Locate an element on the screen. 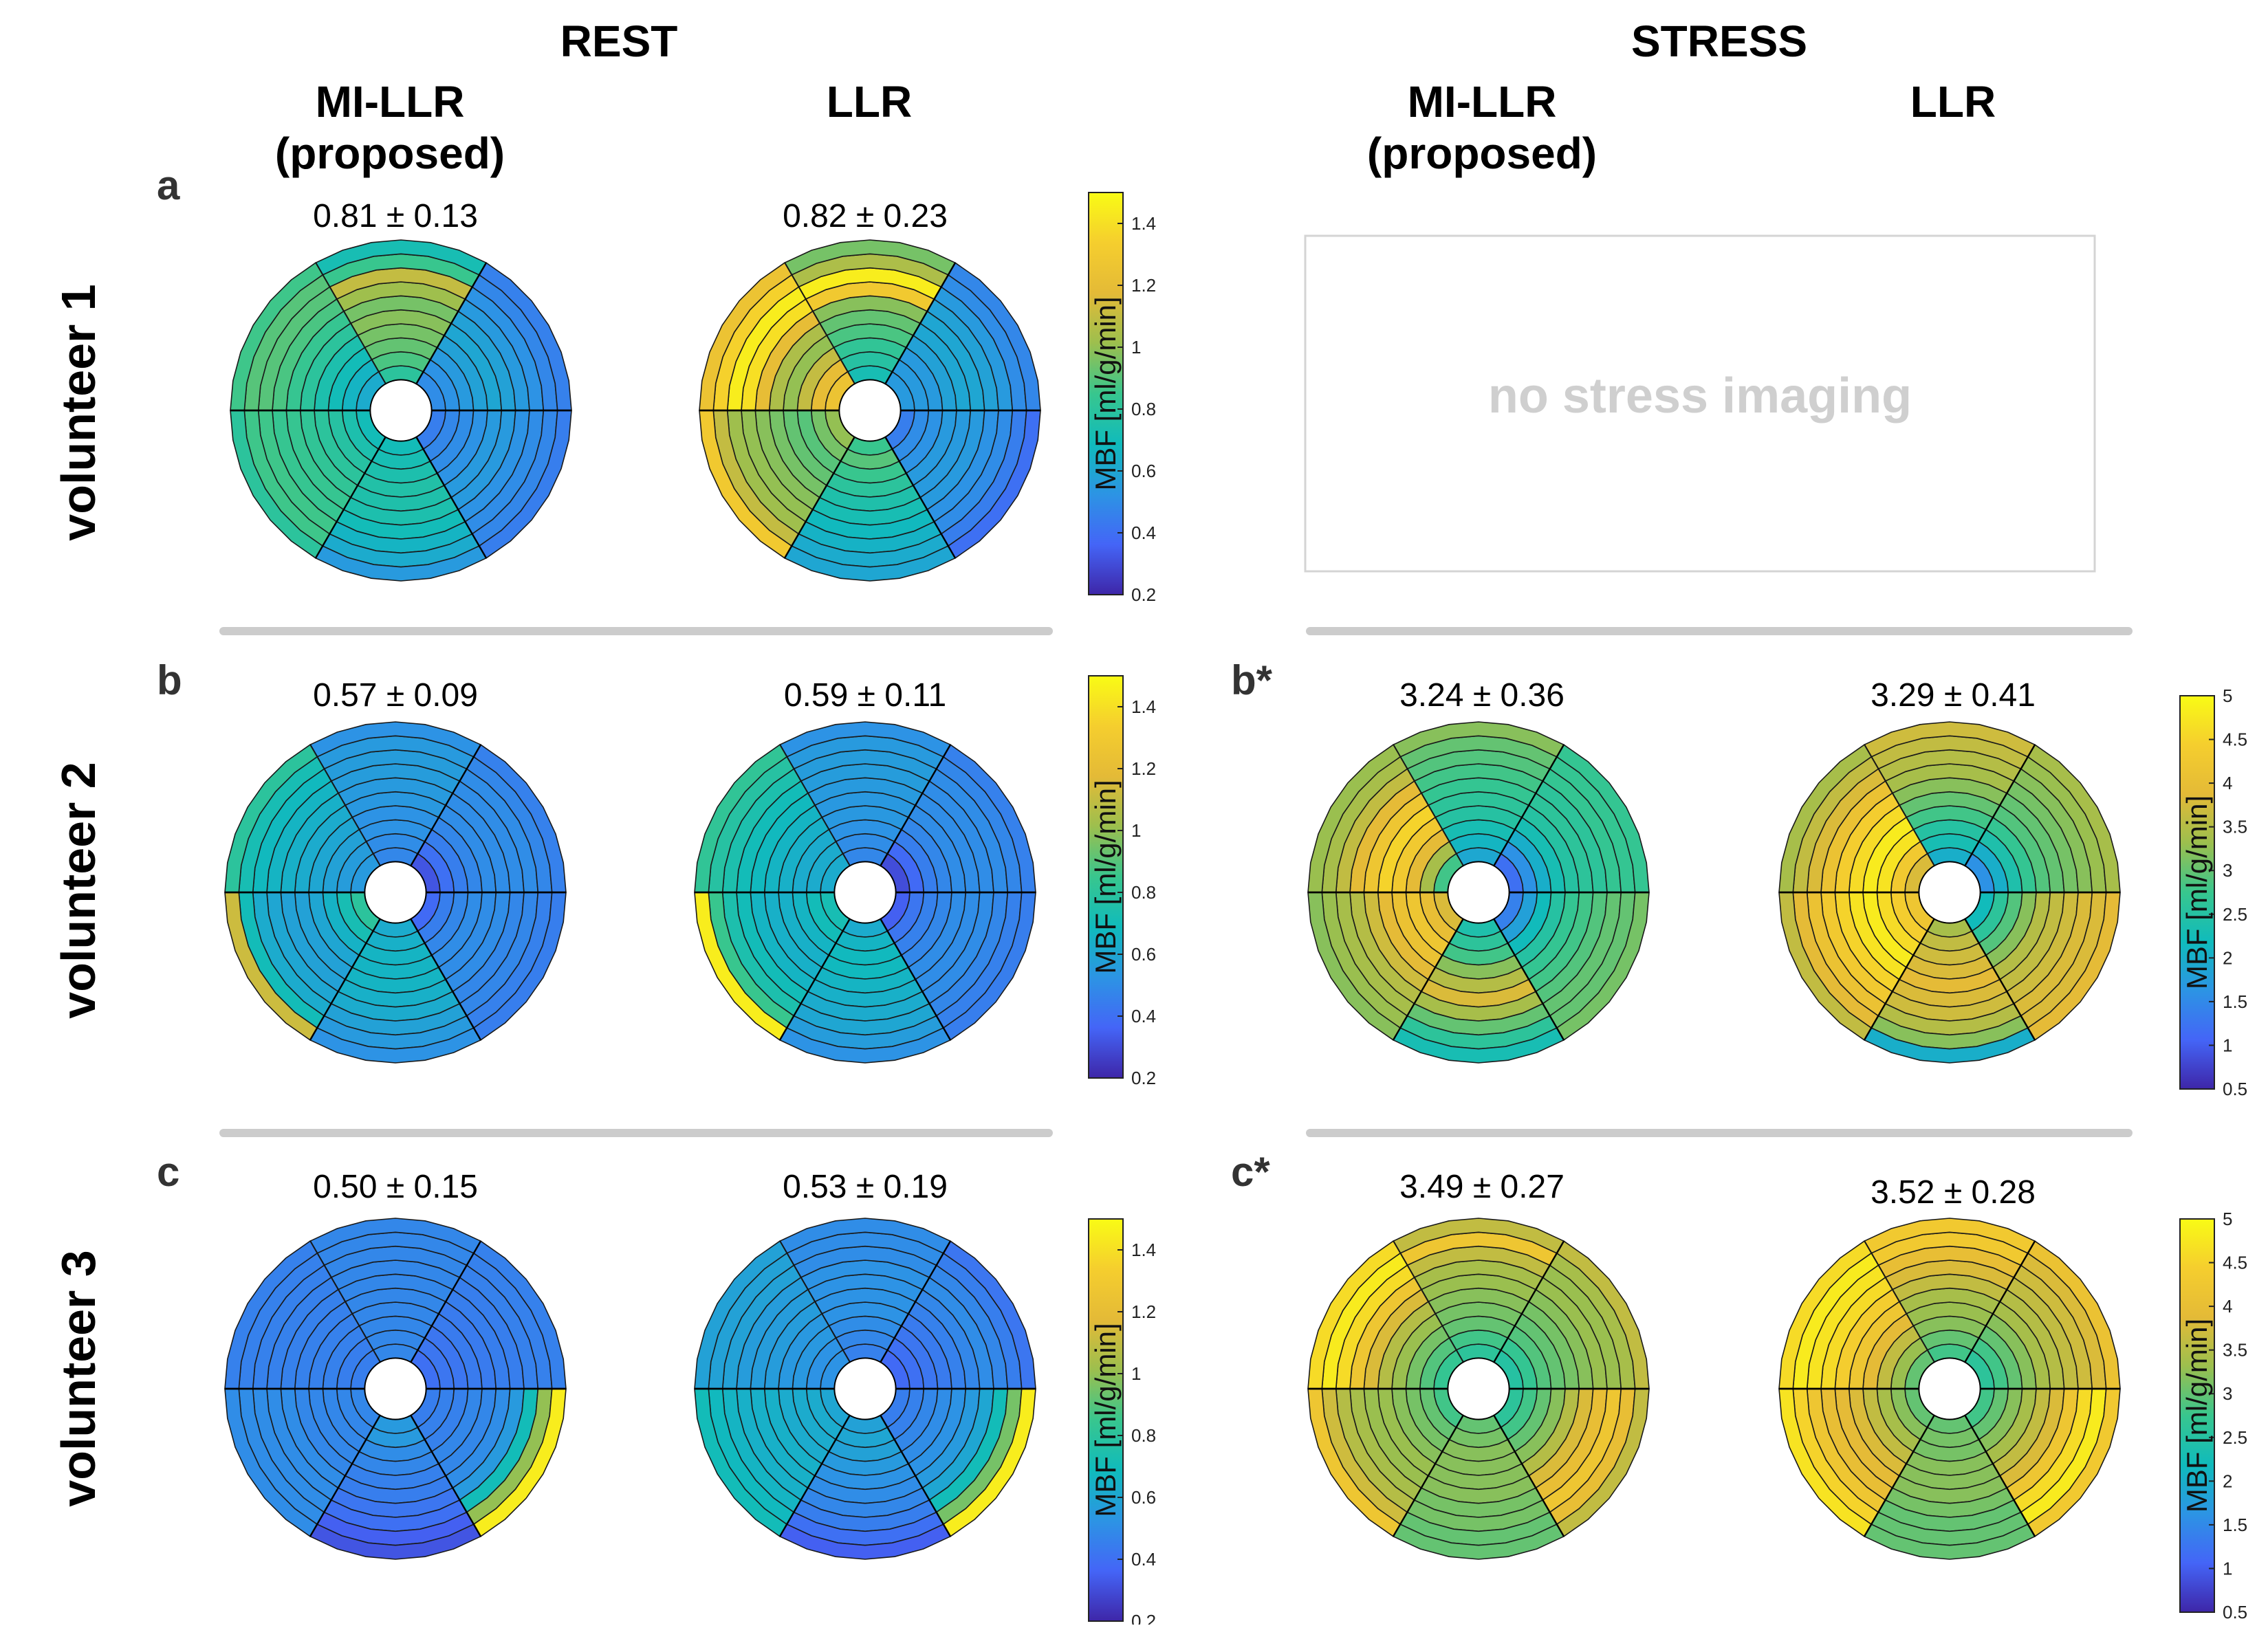 The image size is (2268, 1628). panel-label-b: b is located at coordinates (169, 680).